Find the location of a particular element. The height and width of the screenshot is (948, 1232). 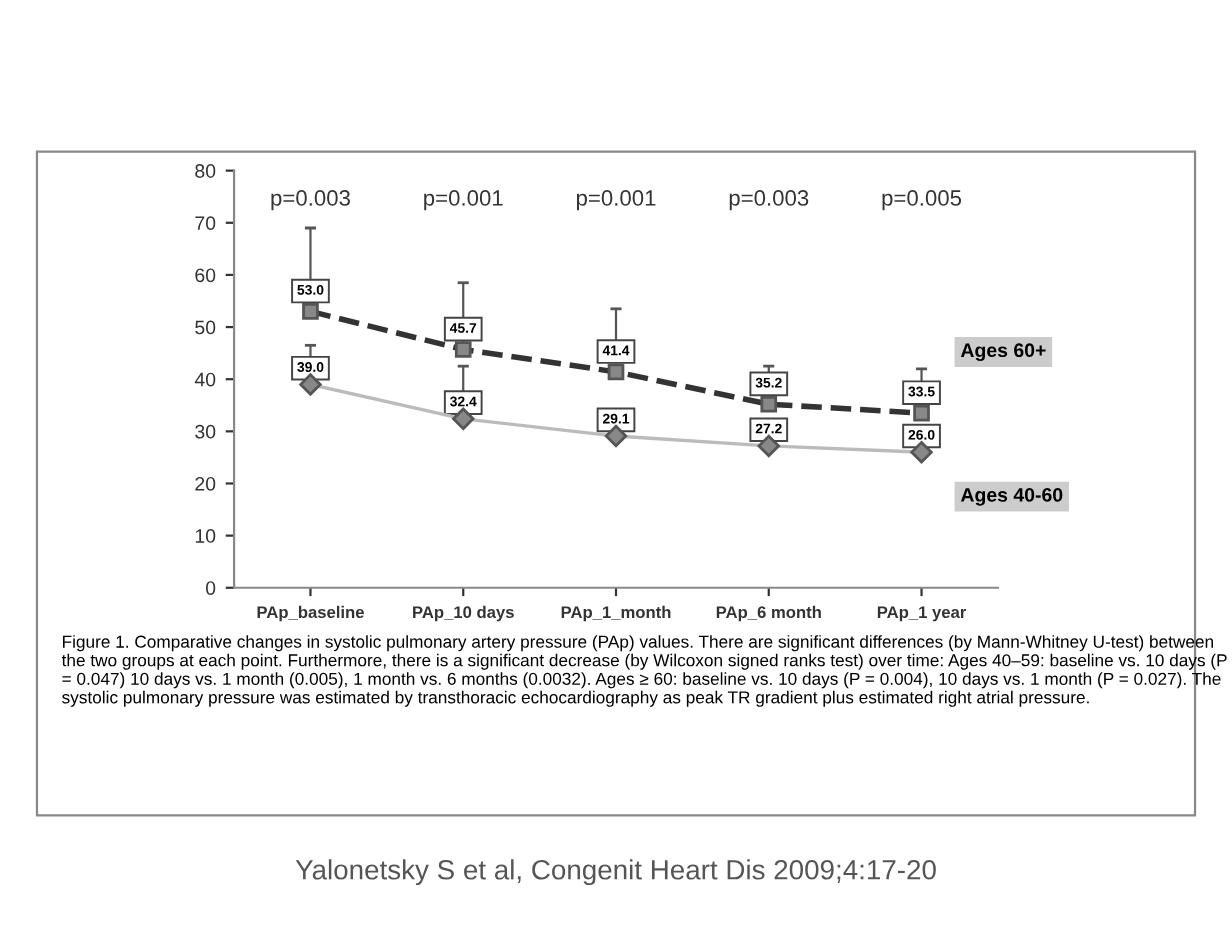

y-tick-label: 30 is located at coordinates (205, 431).